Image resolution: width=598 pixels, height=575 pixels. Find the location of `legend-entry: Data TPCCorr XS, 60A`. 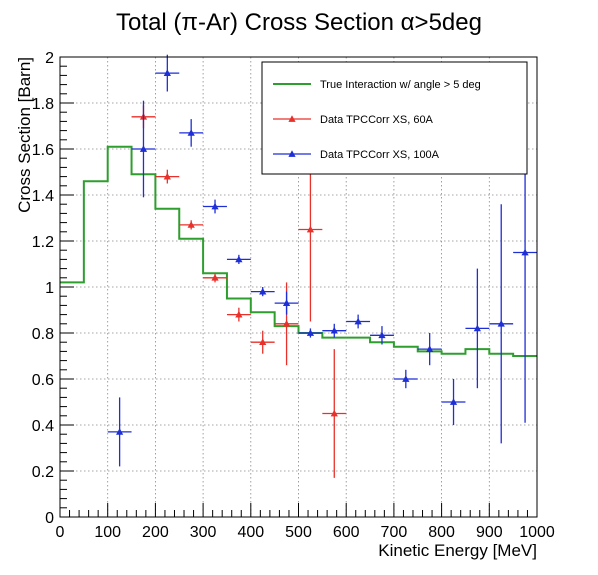

legend-entry: Data TPCCorr XS, 60A is located at coordinates (353, 120).